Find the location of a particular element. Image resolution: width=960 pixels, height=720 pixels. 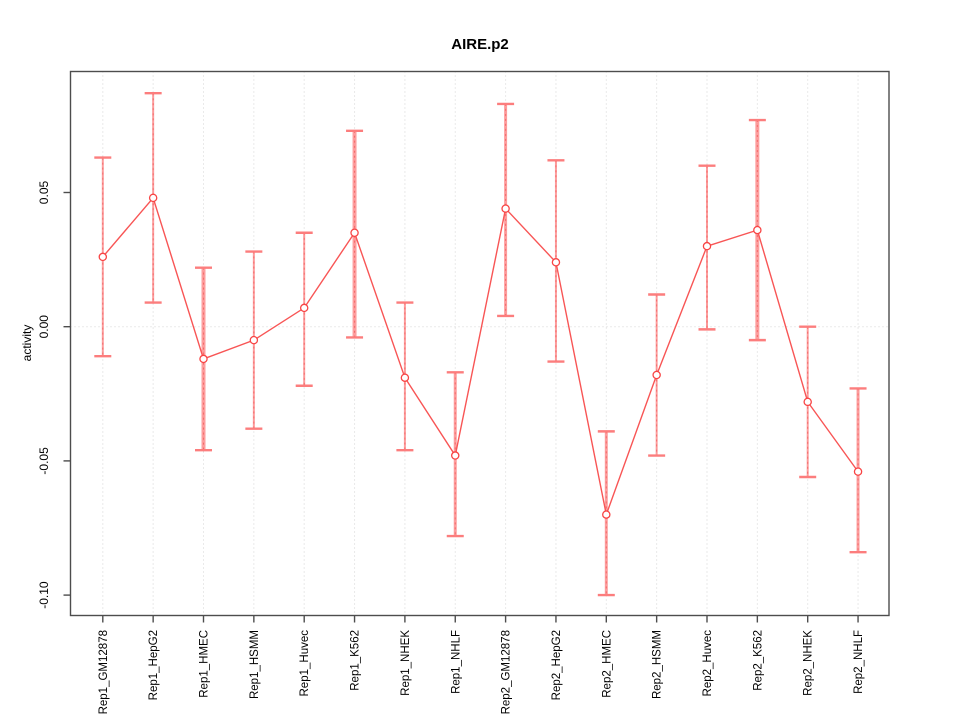

x-tick-label: Rep2_Huvec is located at coordinates (708, 663).